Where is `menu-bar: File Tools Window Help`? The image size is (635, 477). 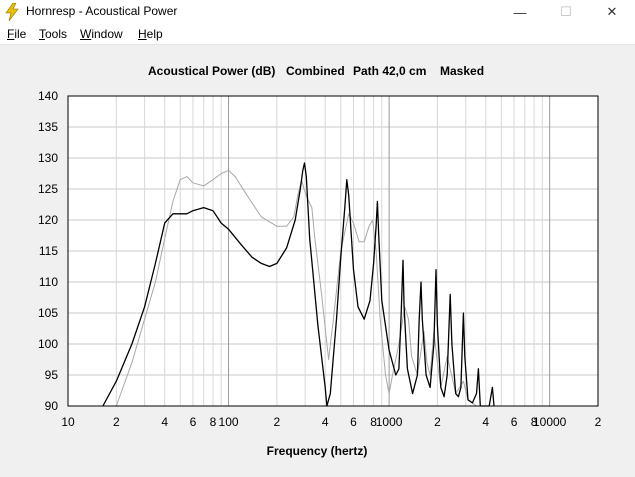
menu-bar: File Tools Window Help is located at coordinates (317, 34).